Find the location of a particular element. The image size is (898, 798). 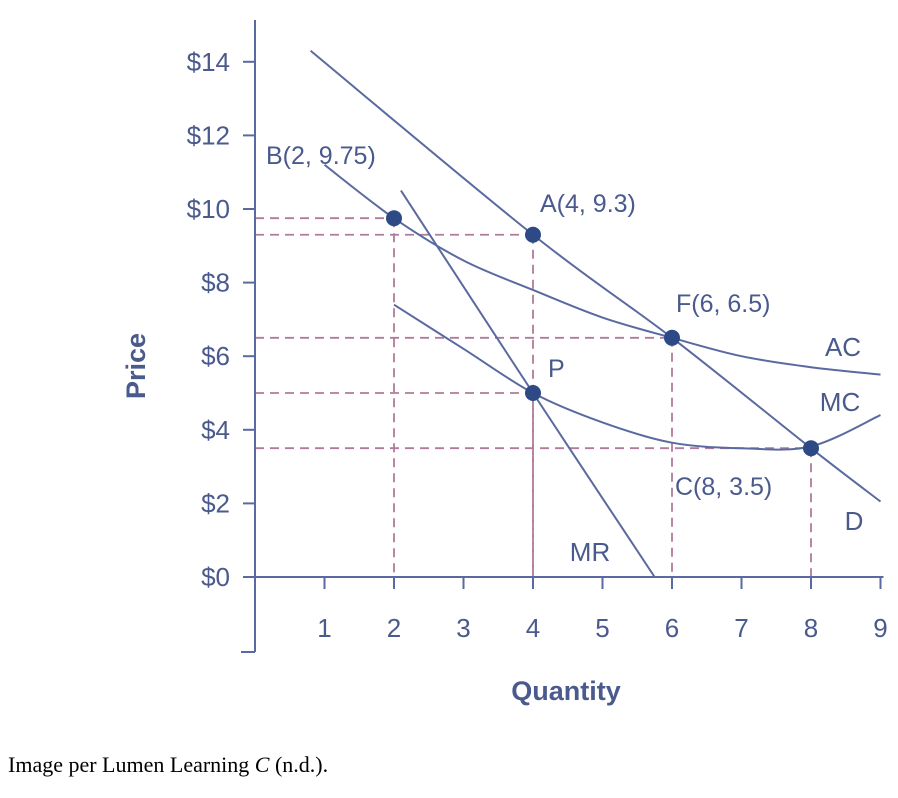

caption-text: Image per Lumen Learning is located at coordinates (131, 764).